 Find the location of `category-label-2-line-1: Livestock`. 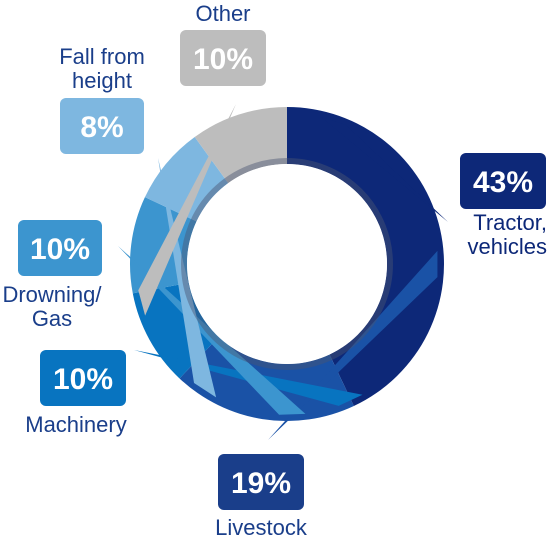

category-label-2-line-1: Livestock is located at coordinates (261, 527).